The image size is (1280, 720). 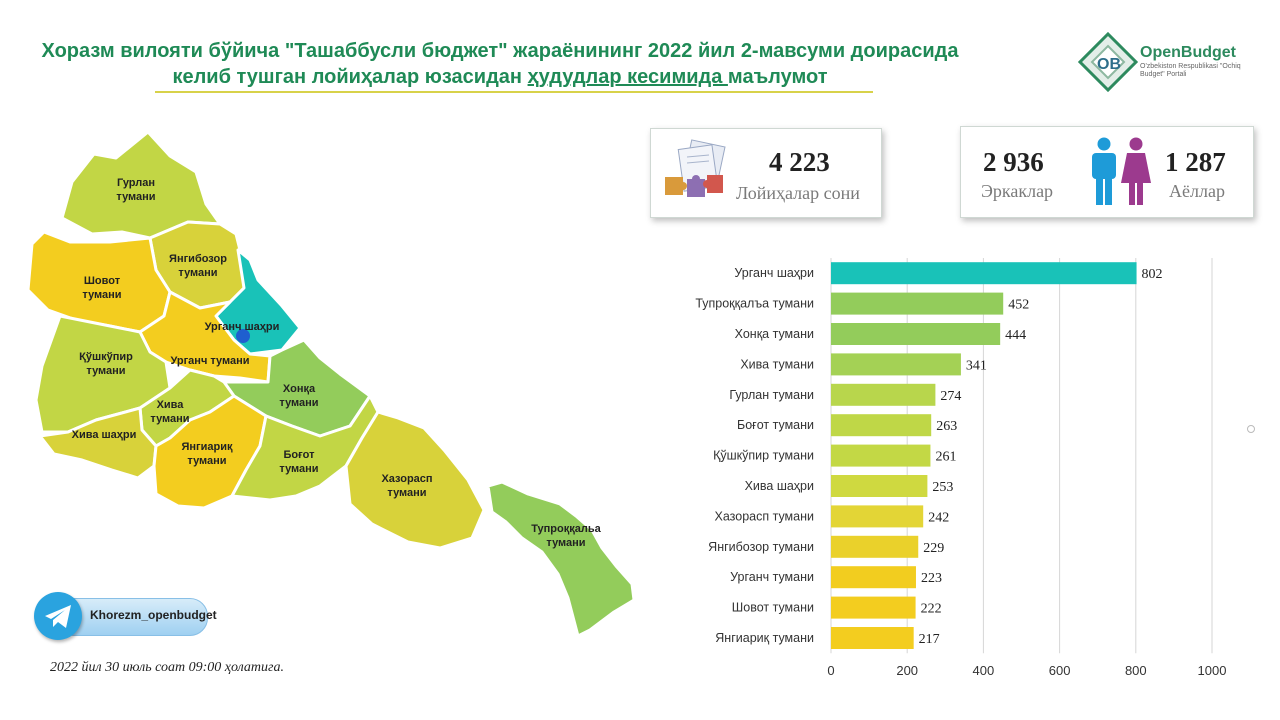 What do you see at coordinates (1136, 670) in the screenshot?
I see `x-tick-label: 800` at bounding box center [1136, 670].